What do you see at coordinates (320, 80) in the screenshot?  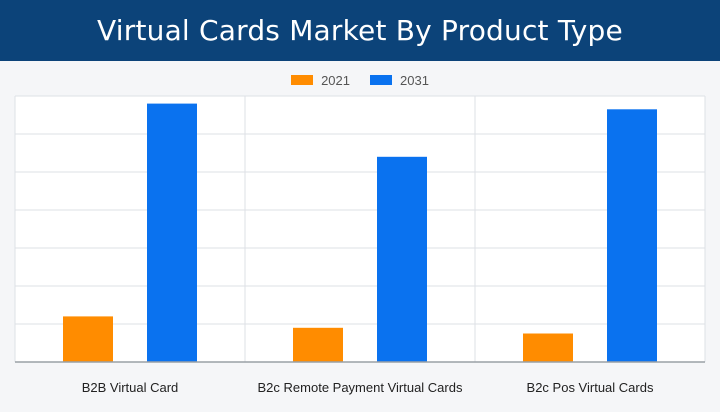 I see `legend-item-2021: 2021` at bounding box center [320, 80].